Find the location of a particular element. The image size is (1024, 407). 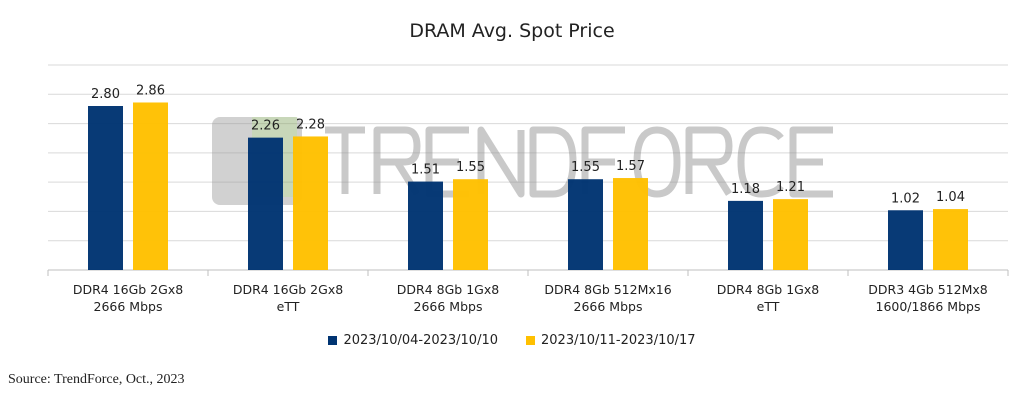

source-note: Source: TrendForce, Oct., 2023 is located at coordinates (96, 379).